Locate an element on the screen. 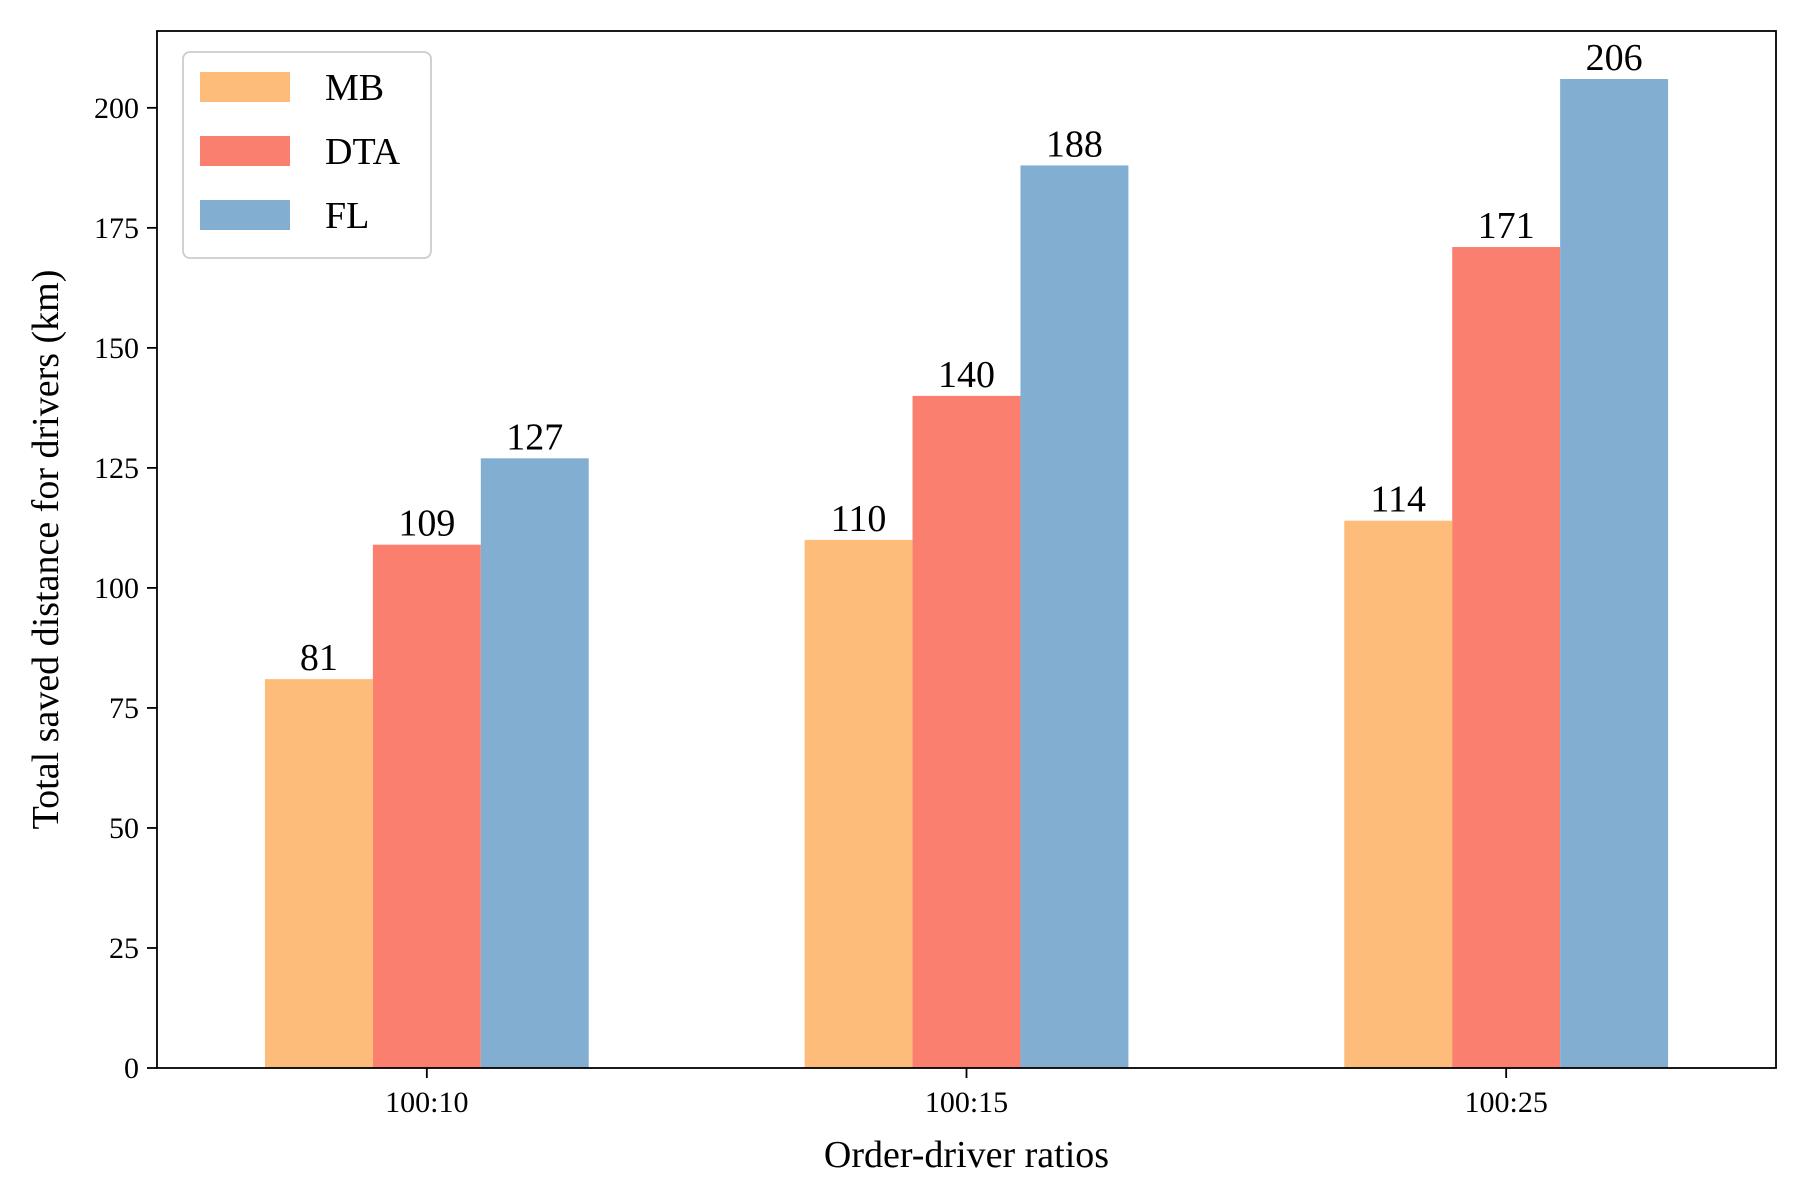 The width and height of the screenshot is (1800, 1200). legend-label-fl: FL is located at coordinates (347, 216).